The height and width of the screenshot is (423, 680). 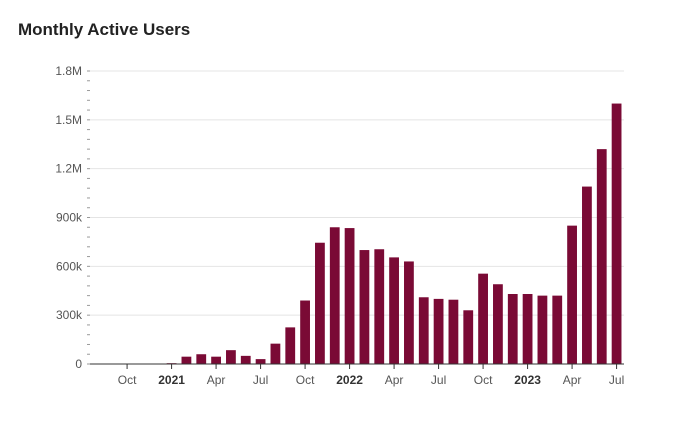 I want to click on y-tick-label: 1.5M, so click(x=68, y=120).